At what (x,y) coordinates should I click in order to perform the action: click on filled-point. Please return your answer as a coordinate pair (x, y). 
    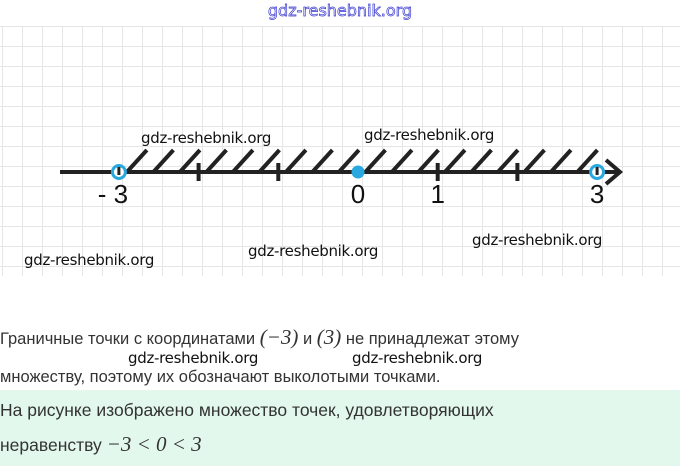
    Looking at the image, I should click on (358, 172).